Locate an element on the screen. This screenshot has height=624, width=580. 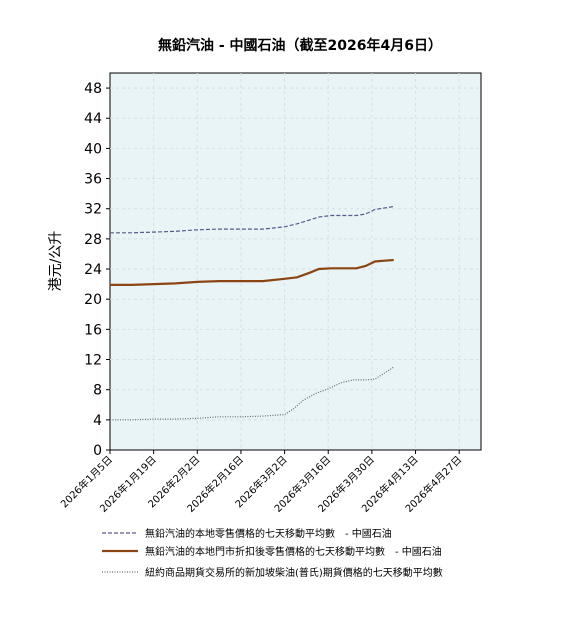
legend-label-3: 紐約商品期貨交易所的新加坡柴油(普氏)期貨價格的七天移動平均數 is located at coordinates (294, 572).